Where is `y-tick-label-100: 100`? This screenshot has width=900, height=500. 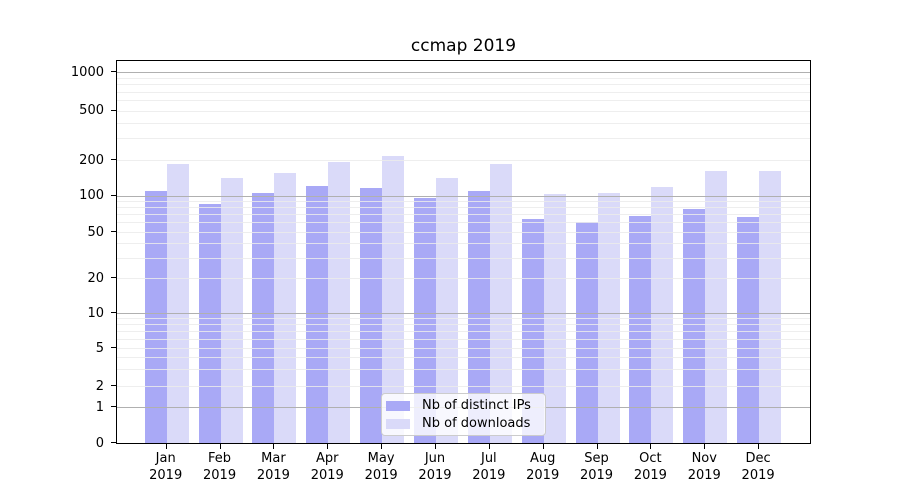 y-tick-label-100: 100 is located at coordinates (91, 195).